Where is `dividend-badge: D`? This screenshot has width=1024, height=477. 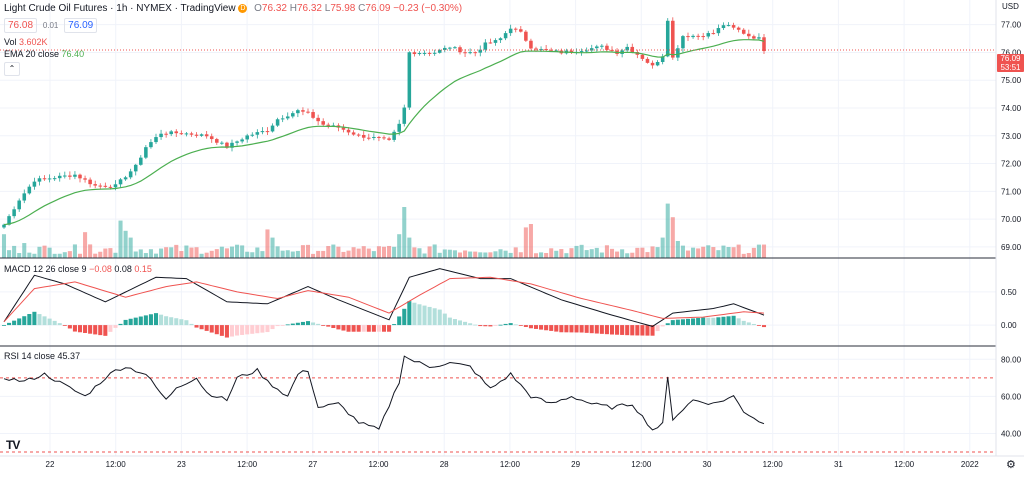 dividend-badge: D is located at coordinates (243, 8).